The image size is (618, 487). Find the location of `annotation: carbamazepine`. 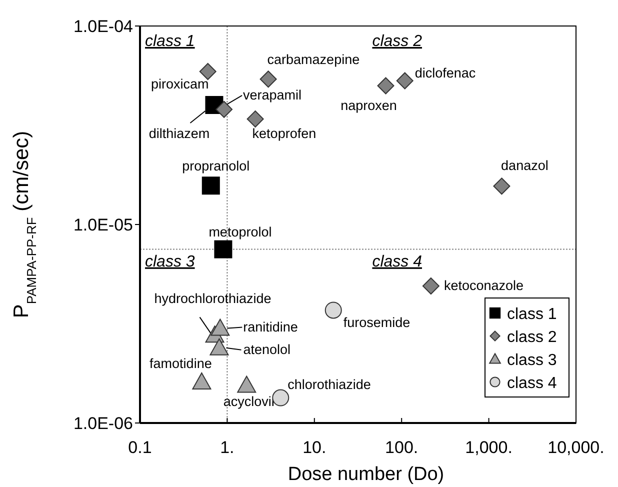

annotation: carbamazepine is located at coordinates (313, 60).